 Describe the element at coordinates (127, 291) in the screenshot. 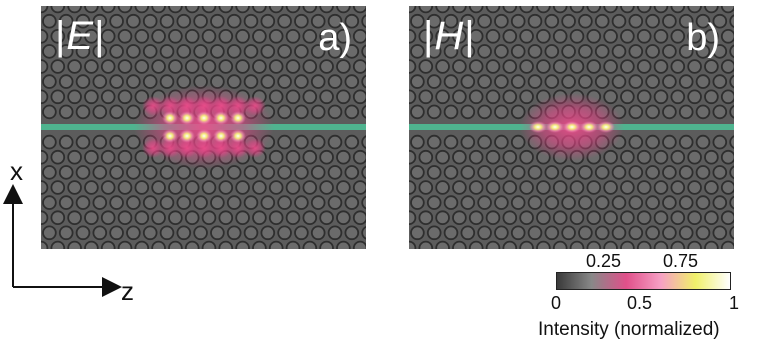

I see `z-axis-label: z` at that location.